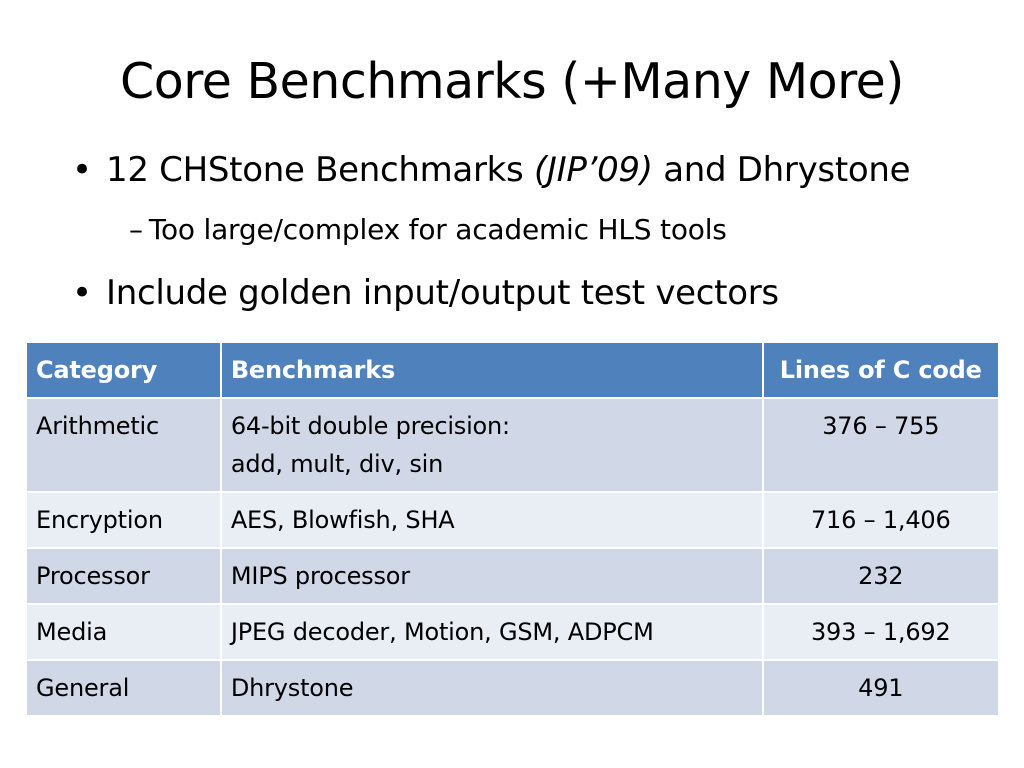 The image size is (1024, 768). I want to click on cell-lines: 232, so click(881, 576).